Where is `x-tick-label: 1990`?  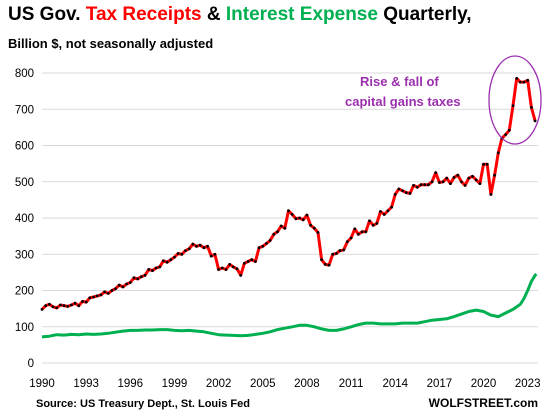 x-tick-label: 1990 is located at coordinates (42, 384).